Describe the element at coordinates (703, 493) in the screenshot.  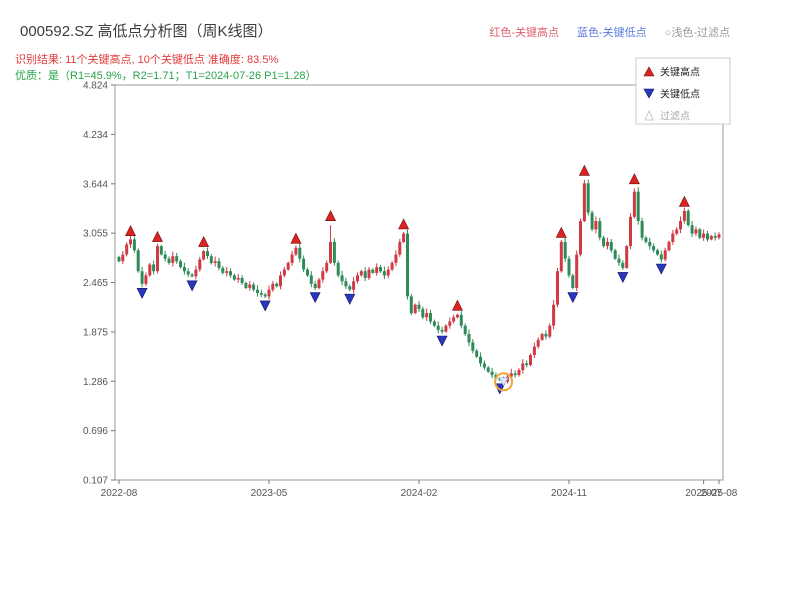
I see `svg-text: 2025-07` at that location.